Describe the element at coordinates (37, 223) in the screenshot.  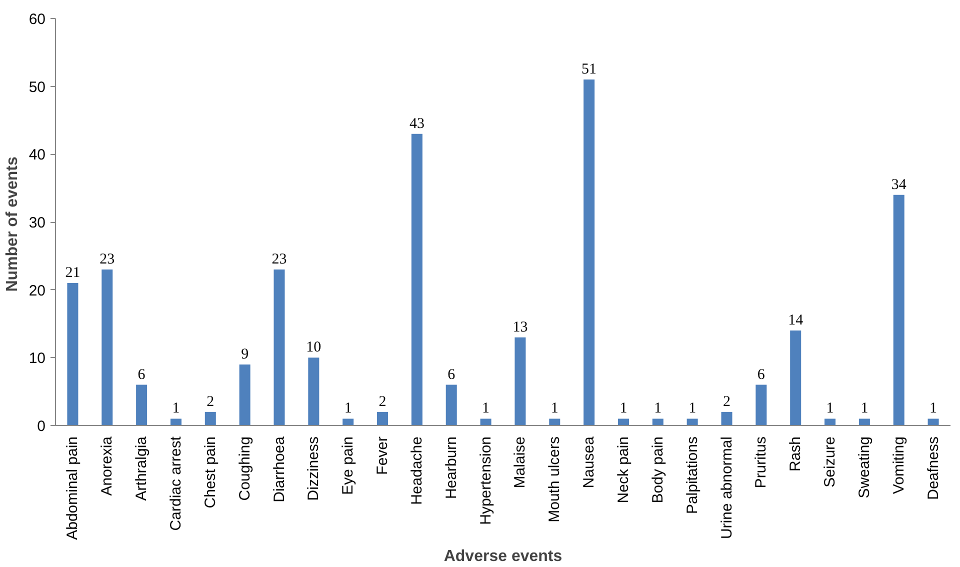
I see `y-tick-label: 30` at that location.